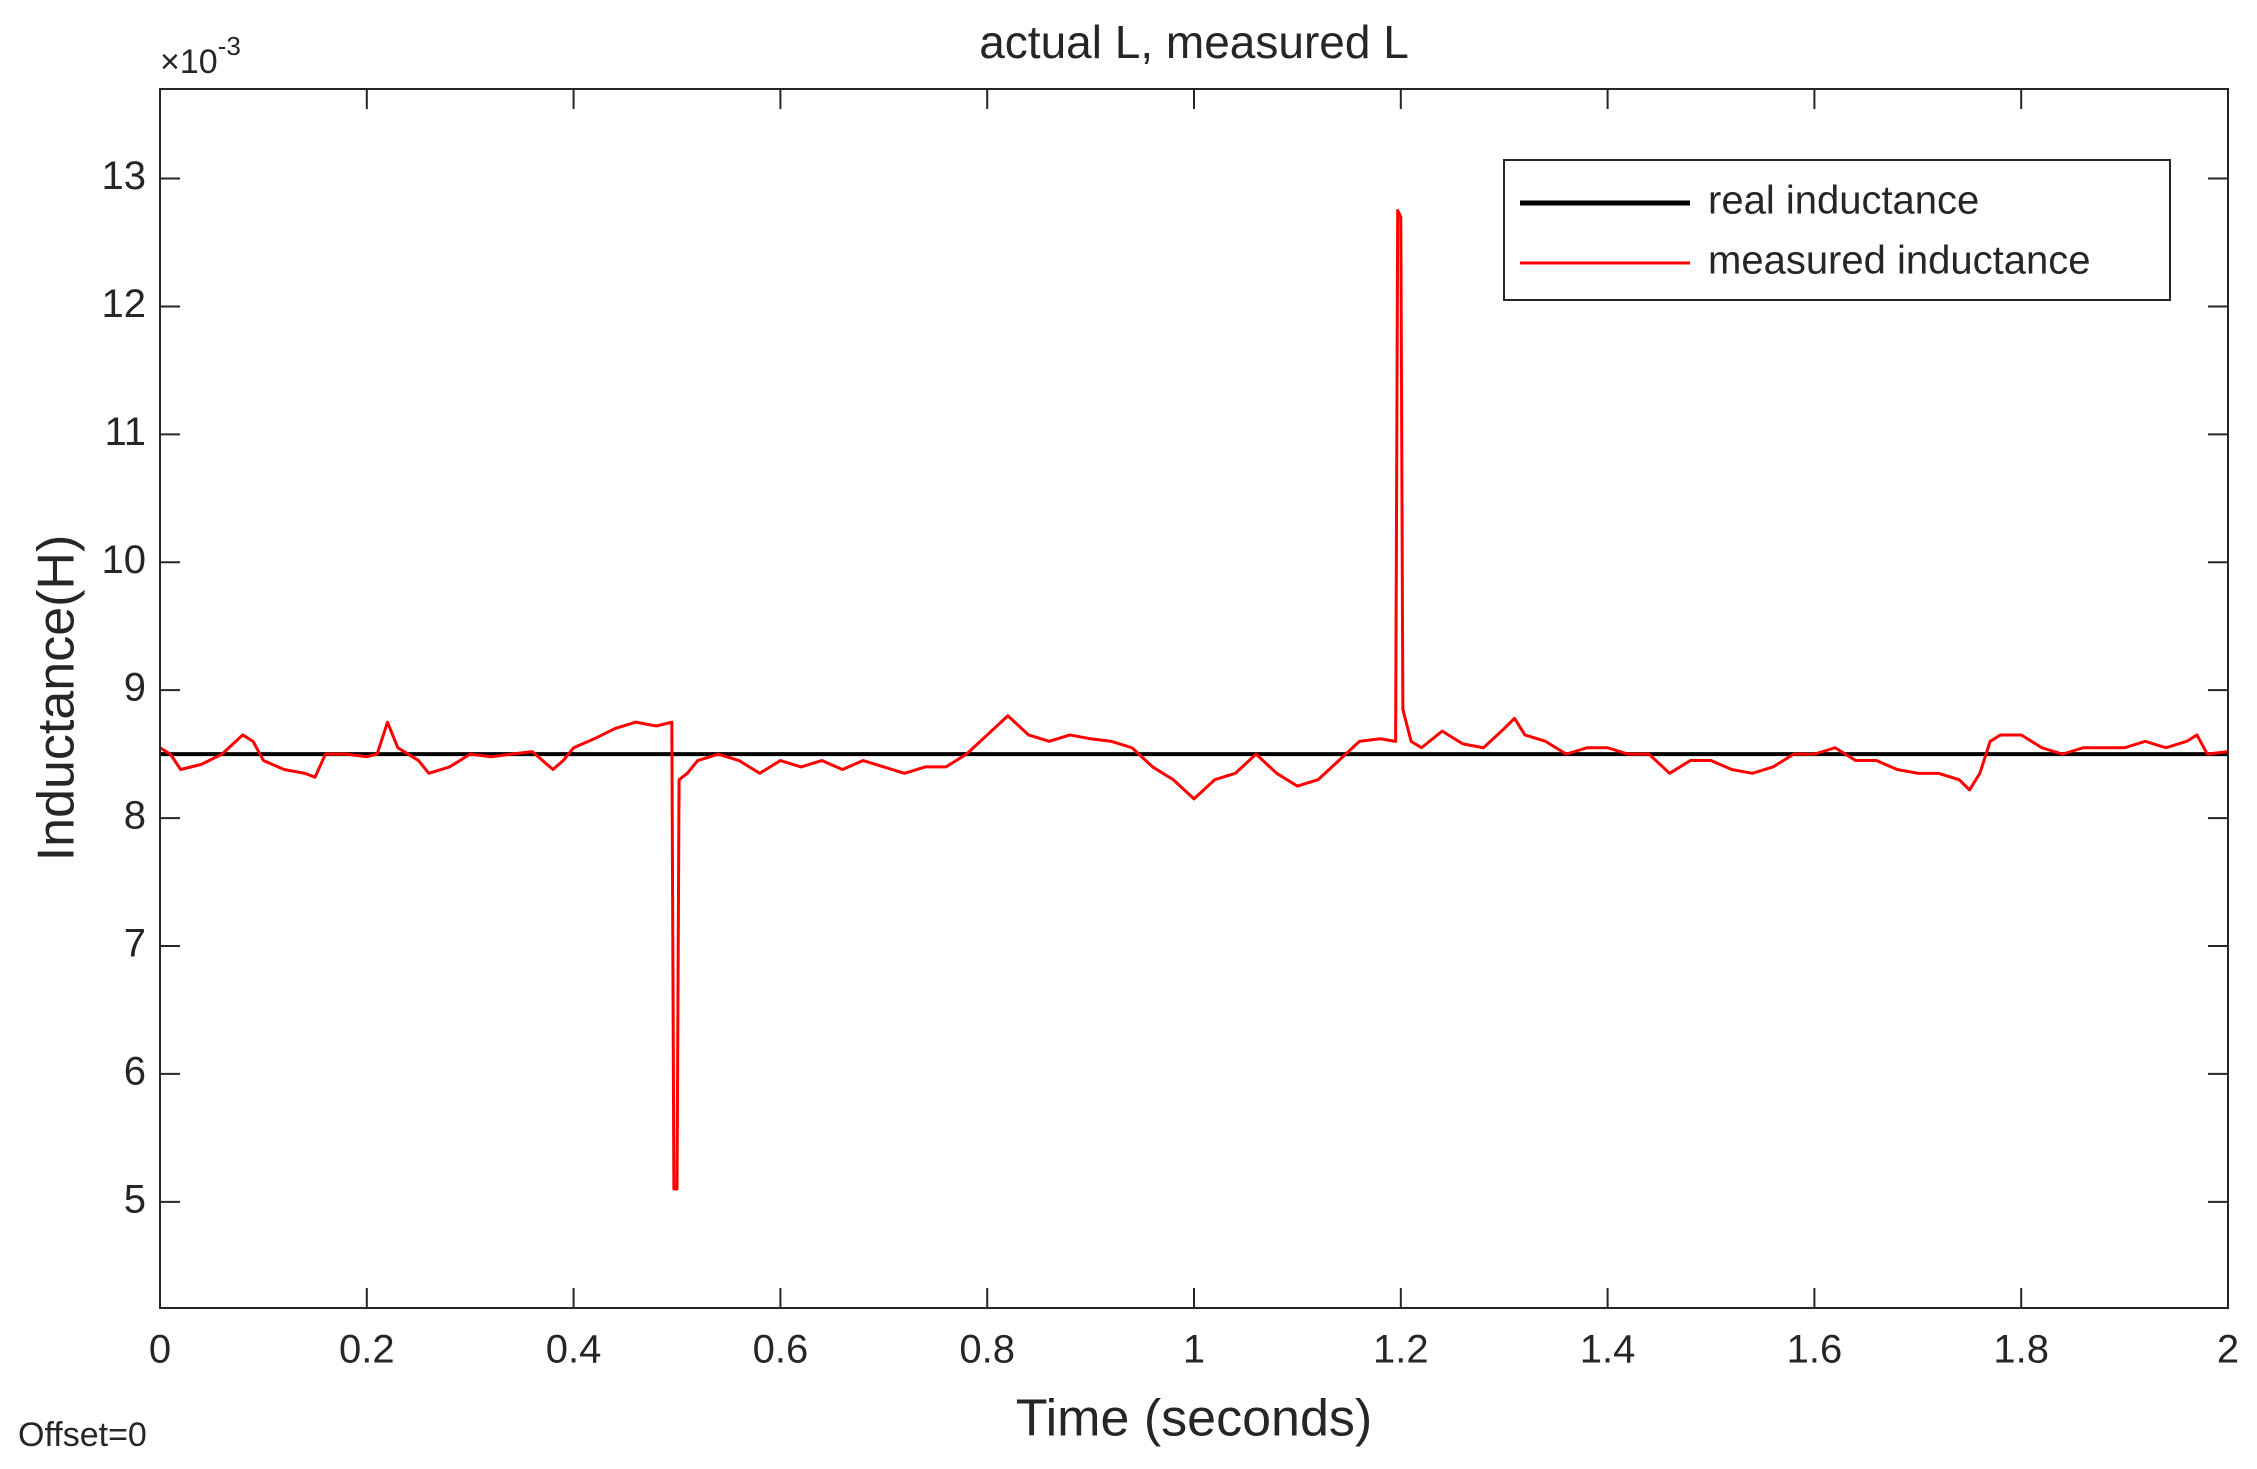 The image size is (2257, 1469). What do you see at coordinates (1608, 1350) in the screenshot?
I see `x-tick-label: 1.4` at bounding box center [1608, 1350].